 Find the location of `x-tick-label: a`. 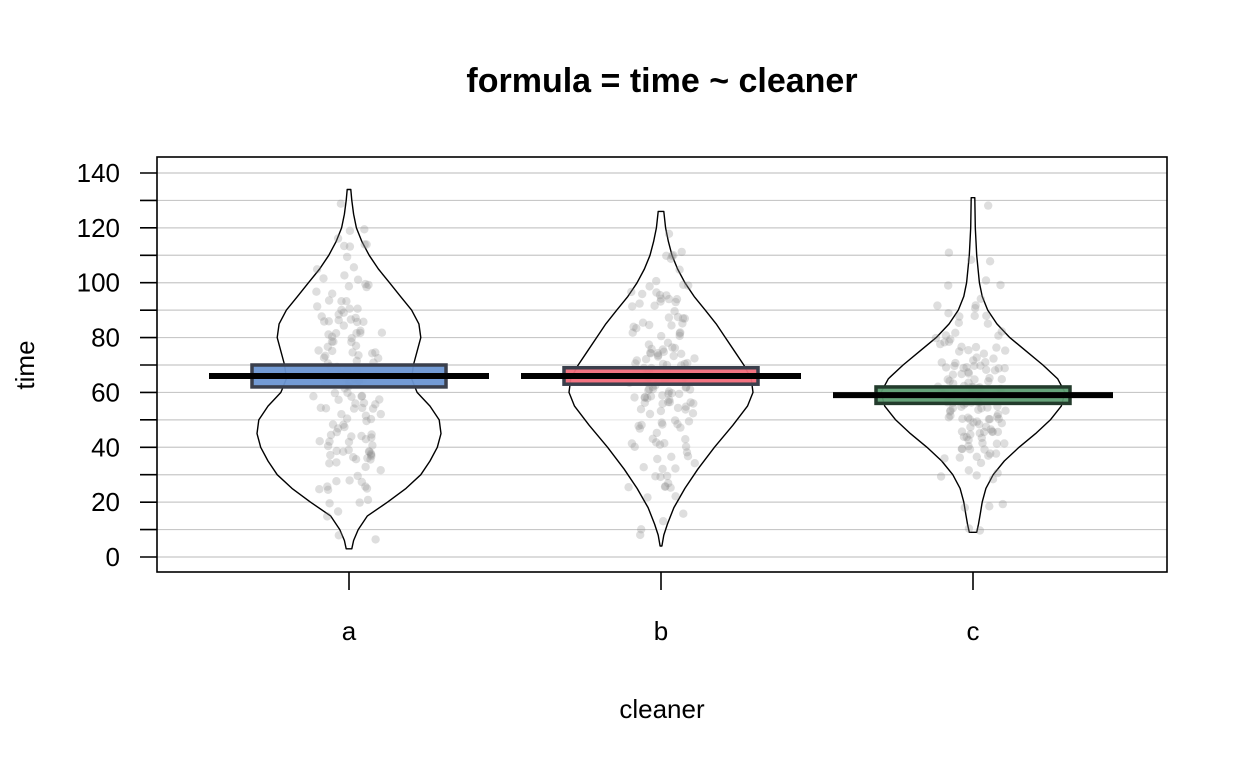

x-tick-label: a is located at coordinates (349, 631).